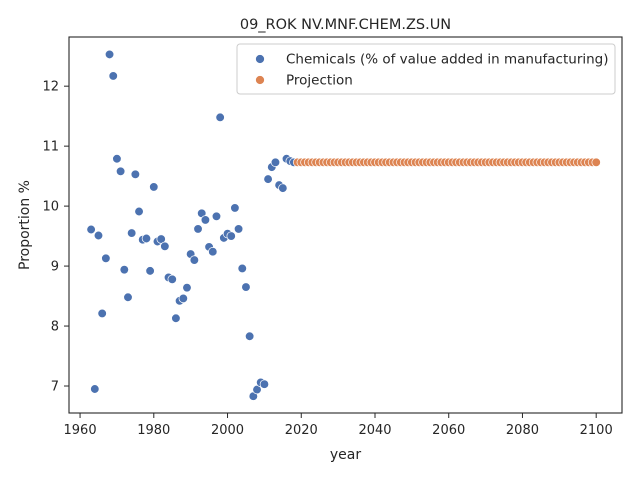 This screenshot has width=640, height=480. Describe the element at coordinates (242, 268) in the screenshot. I see `data-point-chemicals-2004` at that location.